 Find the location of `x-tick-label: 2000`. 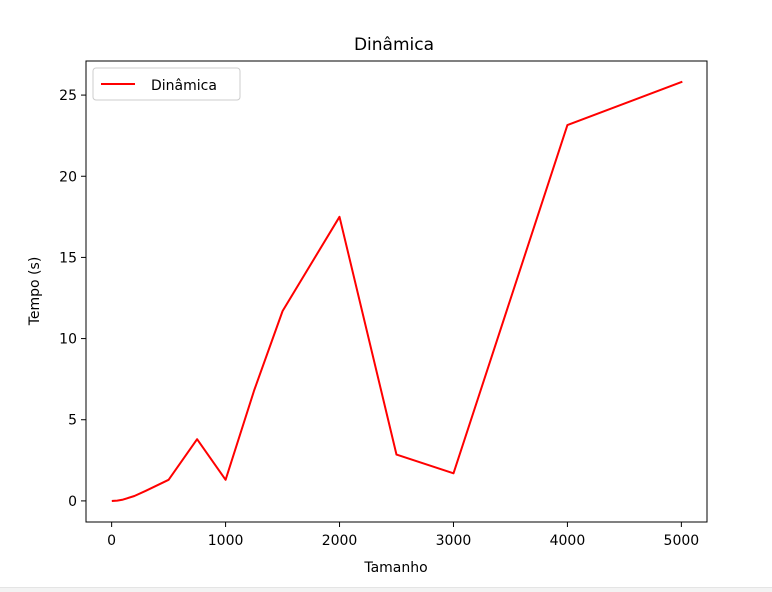

x-tick-label: 2000 is located at coordinates (340, 541).